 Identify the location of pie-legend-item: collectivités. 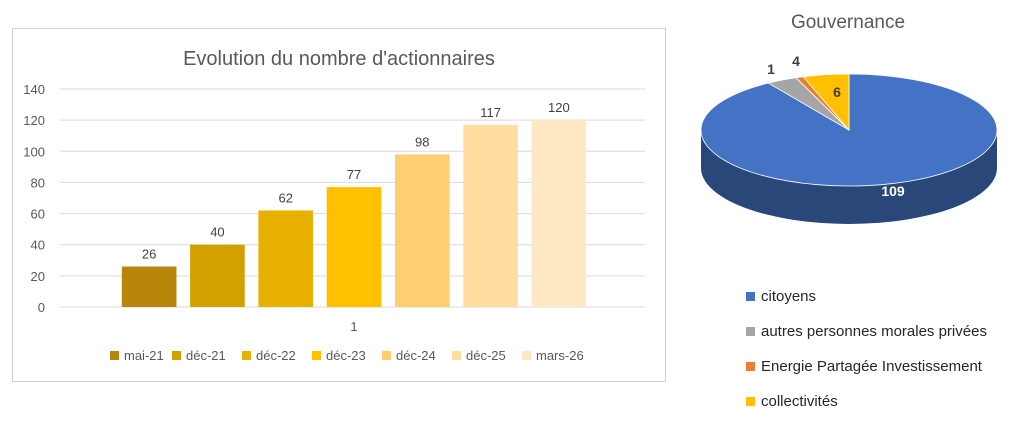
(792, 401).